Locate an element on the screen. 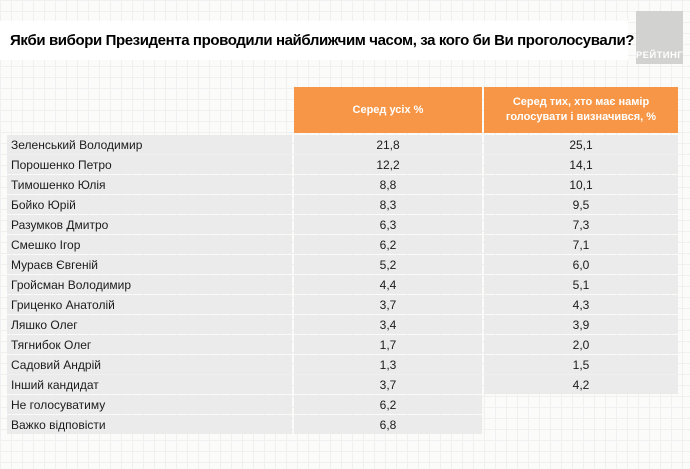 The height and width of the screenshot is (469, 690). table-row: Смешко Ігор 6,2 7,1 is located at coordinates (342, 244).